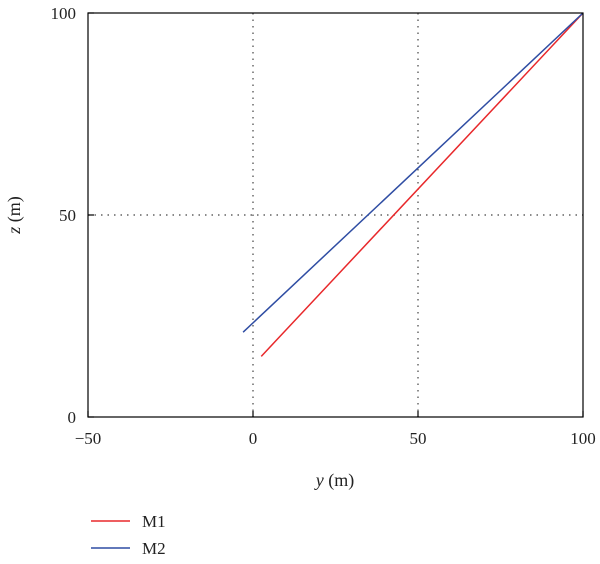 The image size is (600, 564). Describe the element at coordinates (583, 438) in the screenshot. I see `x-tick-label: 100` at that location.